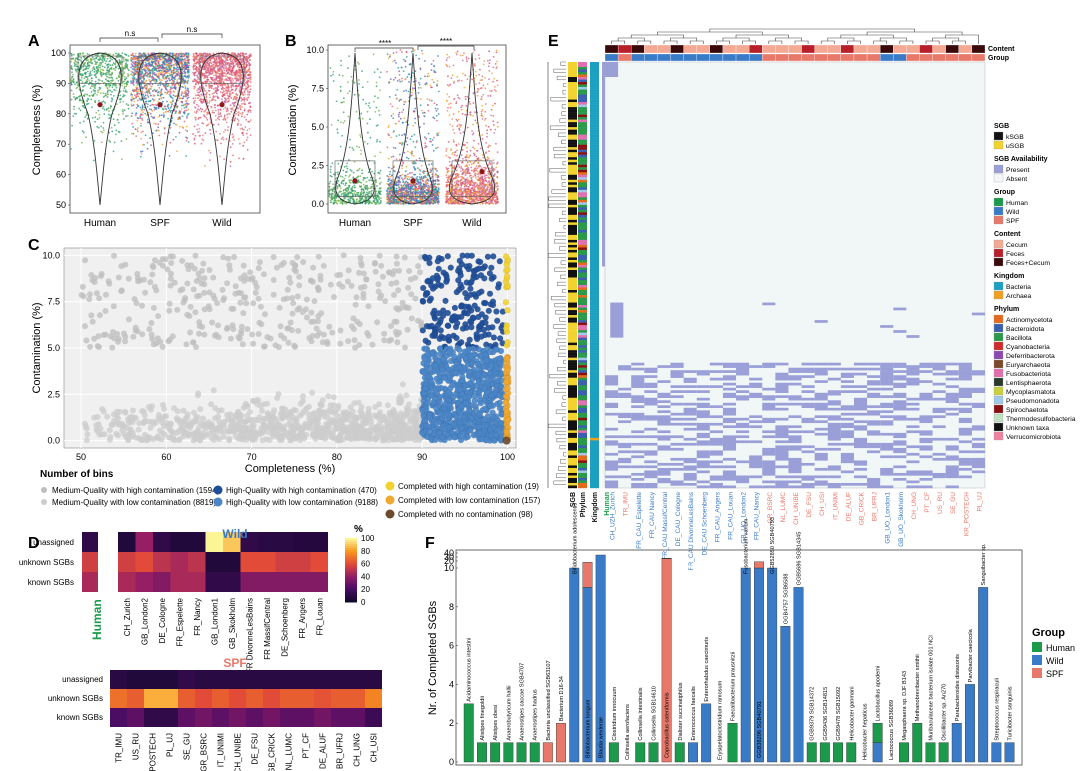 The height and width of the screenshot is (771, 1080). Describe the element at coordinates (161, 110) in the screenshot. I see `panel-a-points` at that location.